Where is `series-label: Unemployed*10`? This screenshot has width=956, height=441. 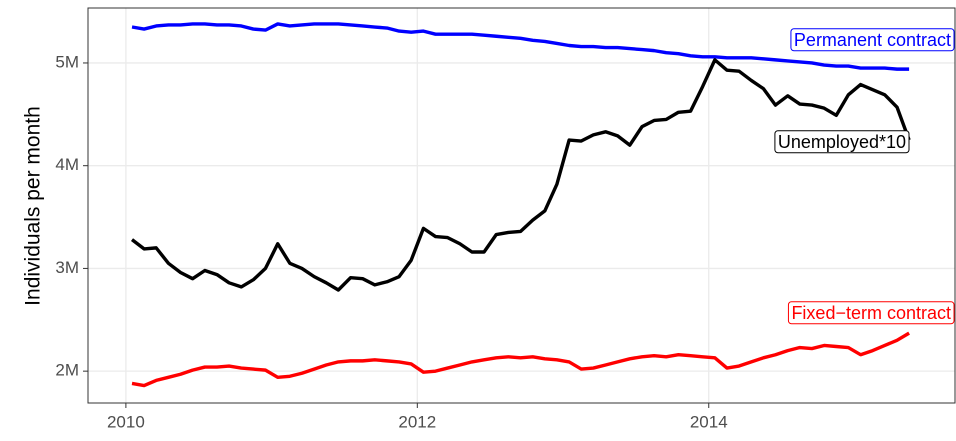
series-label: Unemployed*10 is located at coordinates (842, 142).